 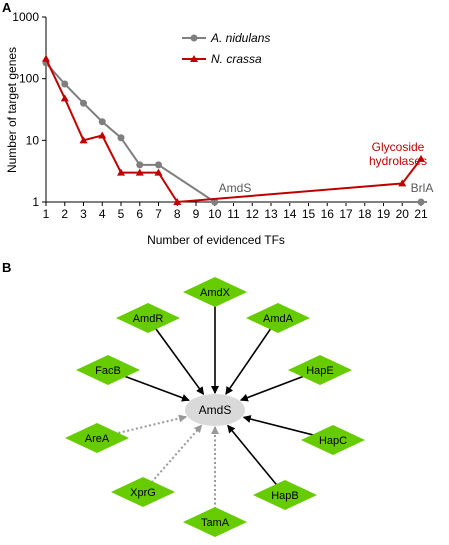 I want to click on node-tama, so click(x=215, y=522).